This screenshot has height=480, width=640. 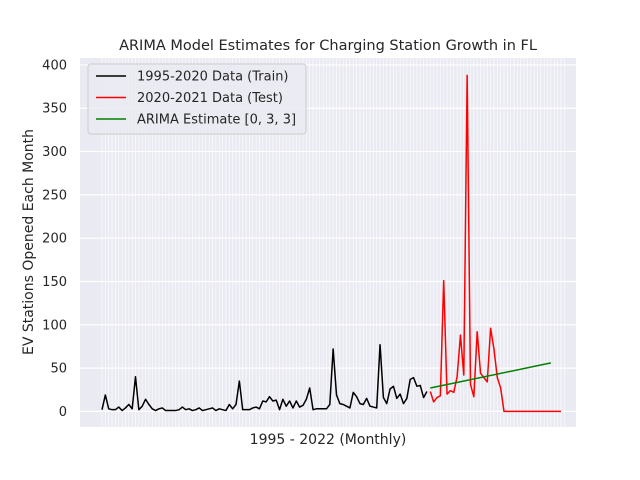 I want to click on test-series-line, so click(x=495, y=243).